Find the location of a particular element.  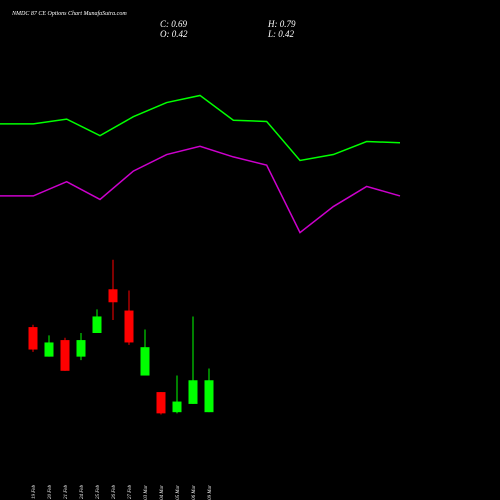

summary-label: C: 0.69 is located at coordinates (174, 24).